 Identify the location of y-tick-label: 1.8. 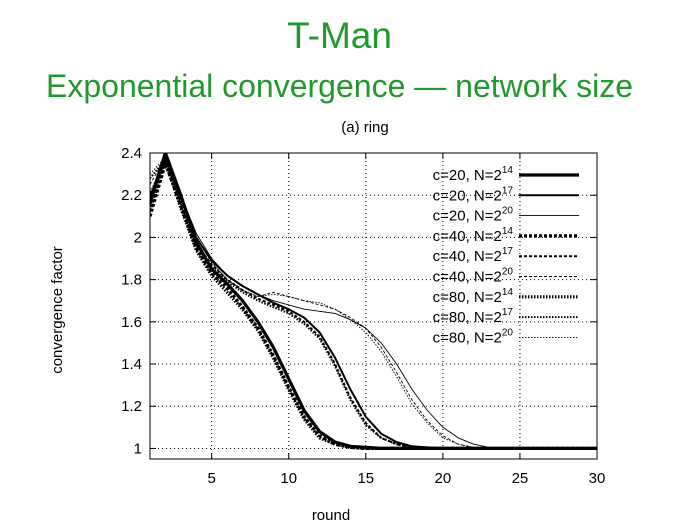
(131, 280).